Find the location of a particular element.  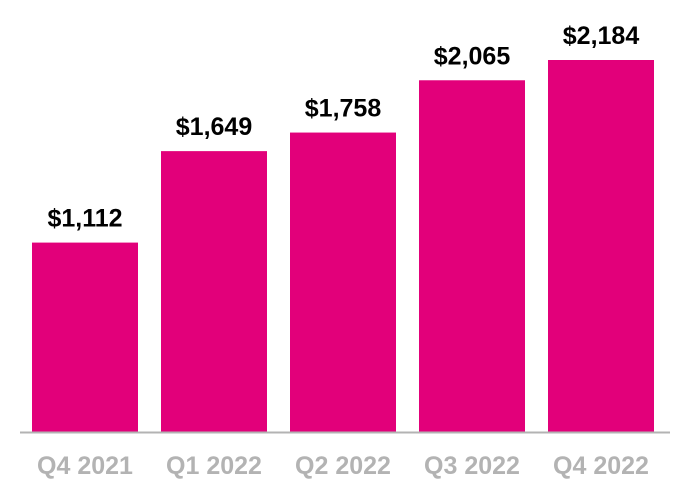

value-label-q4-2021: $1,112 is located at coordinates (84, 219).